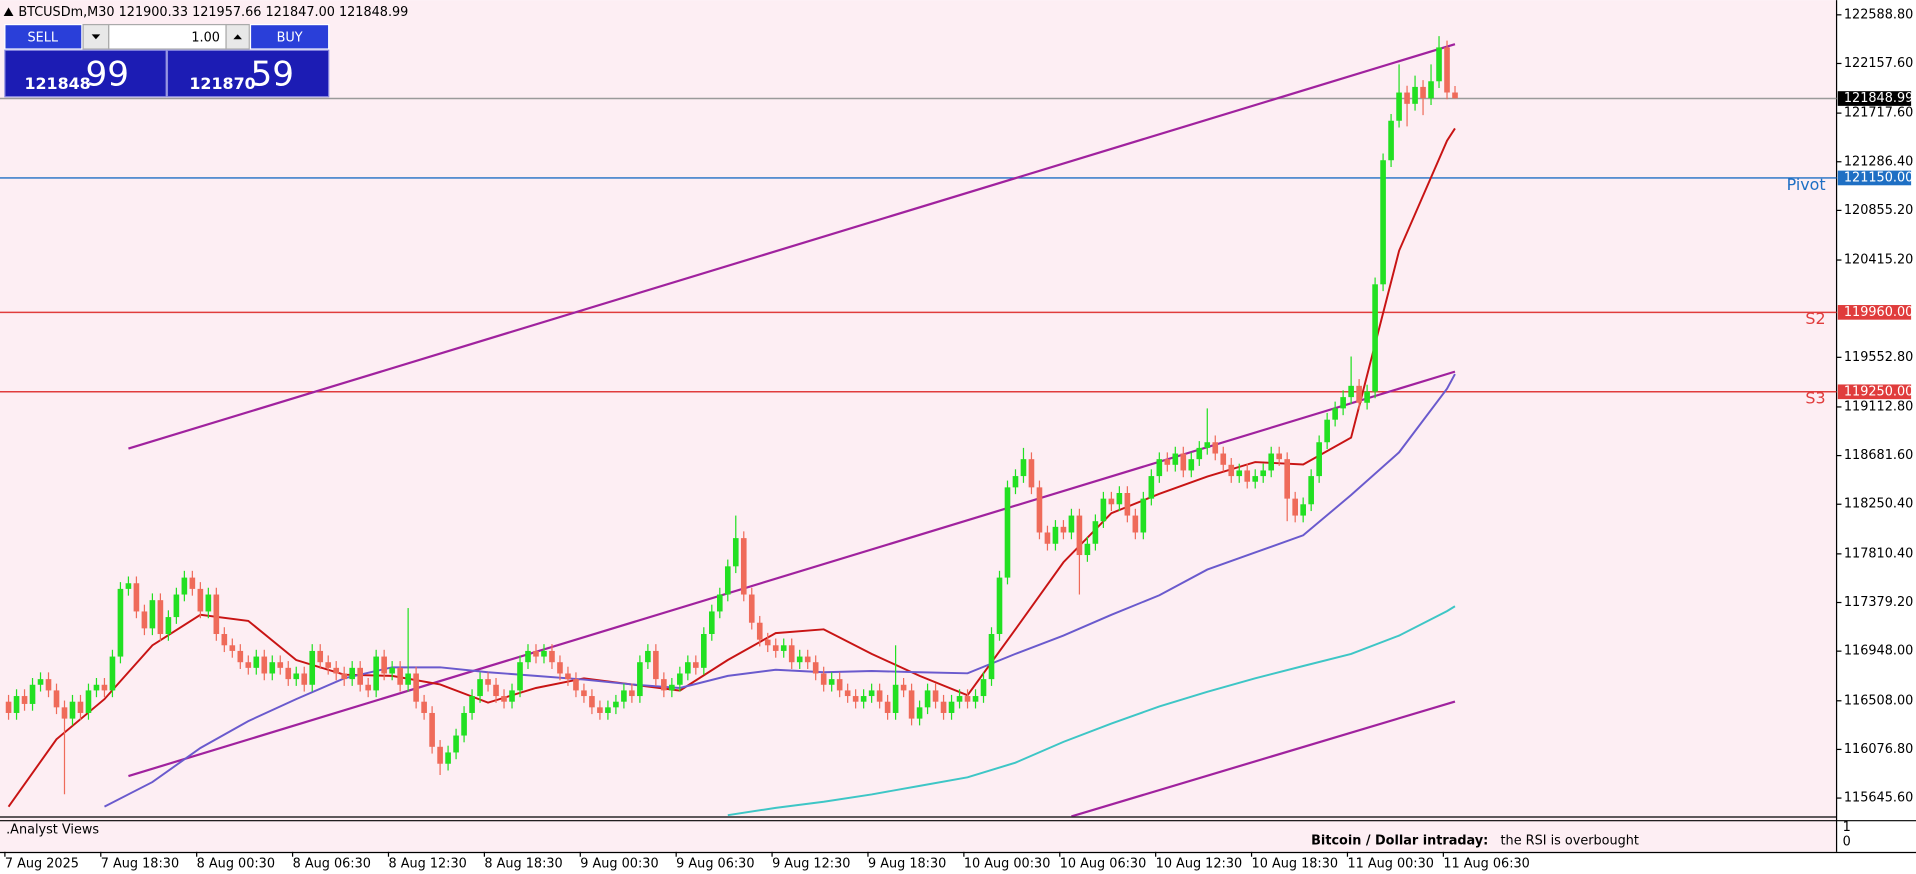 The image size is (1916, 874). I want to click on buy-button, so click(289, 36).